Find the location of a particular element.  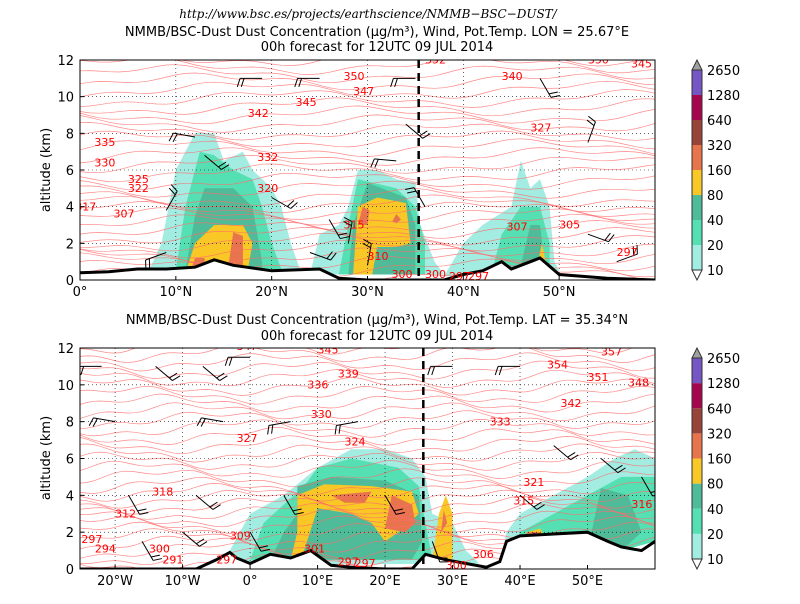

isoline-label: 294 is located at coordinates (105, 548).